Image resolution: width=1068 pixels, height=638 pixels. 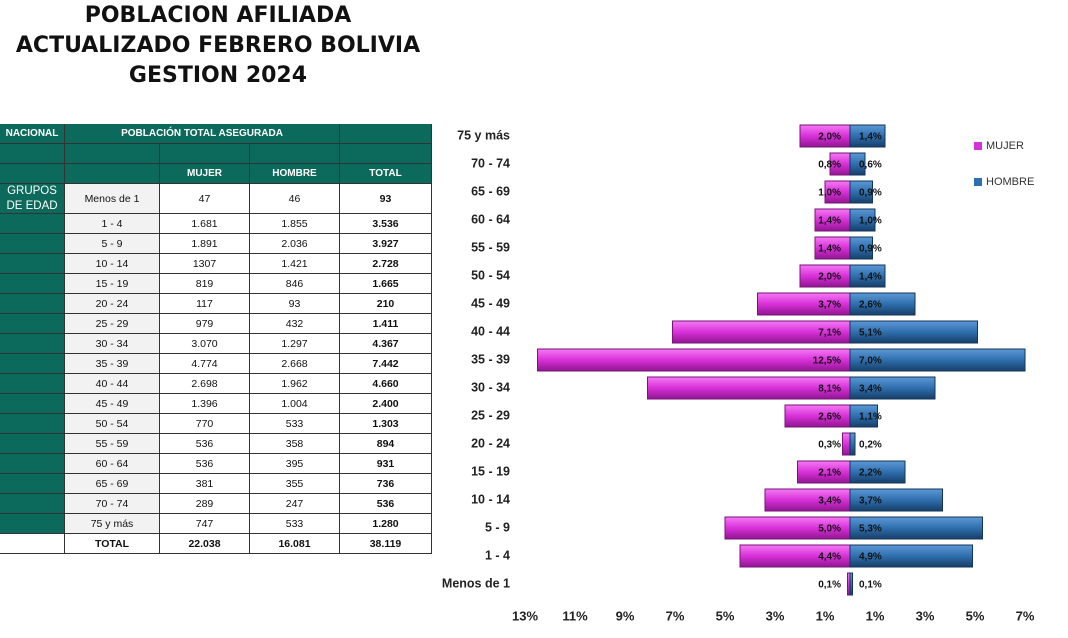 I want to click on value-label: 2,1%, so click(x=829, y=473).